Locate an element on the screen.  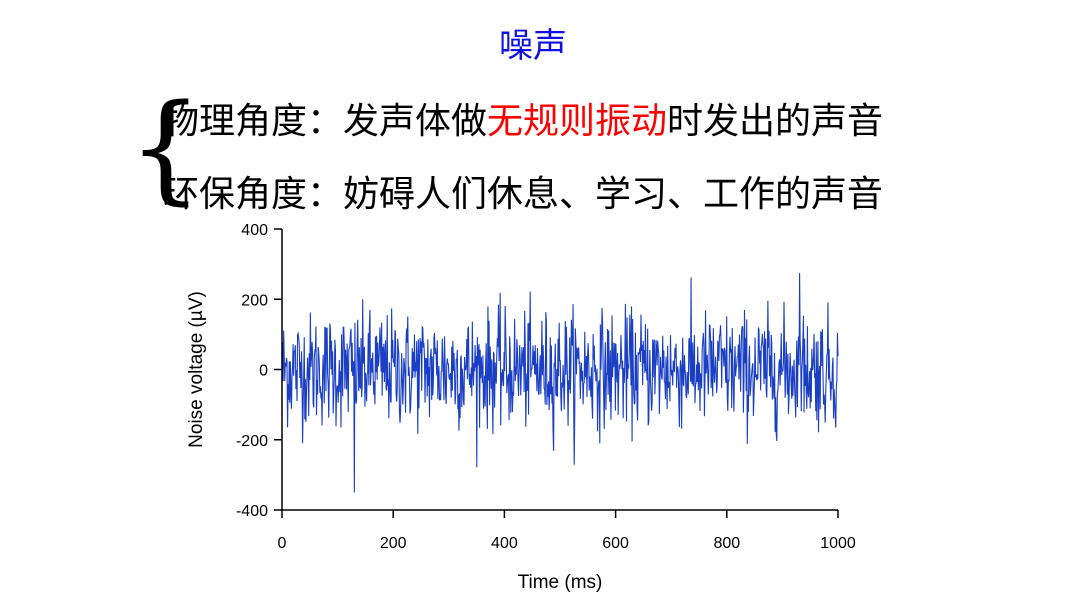
definition-environment: 环保角度：妨碍人们休息、学习、工作的声音 is located at coordinates (523, 191).